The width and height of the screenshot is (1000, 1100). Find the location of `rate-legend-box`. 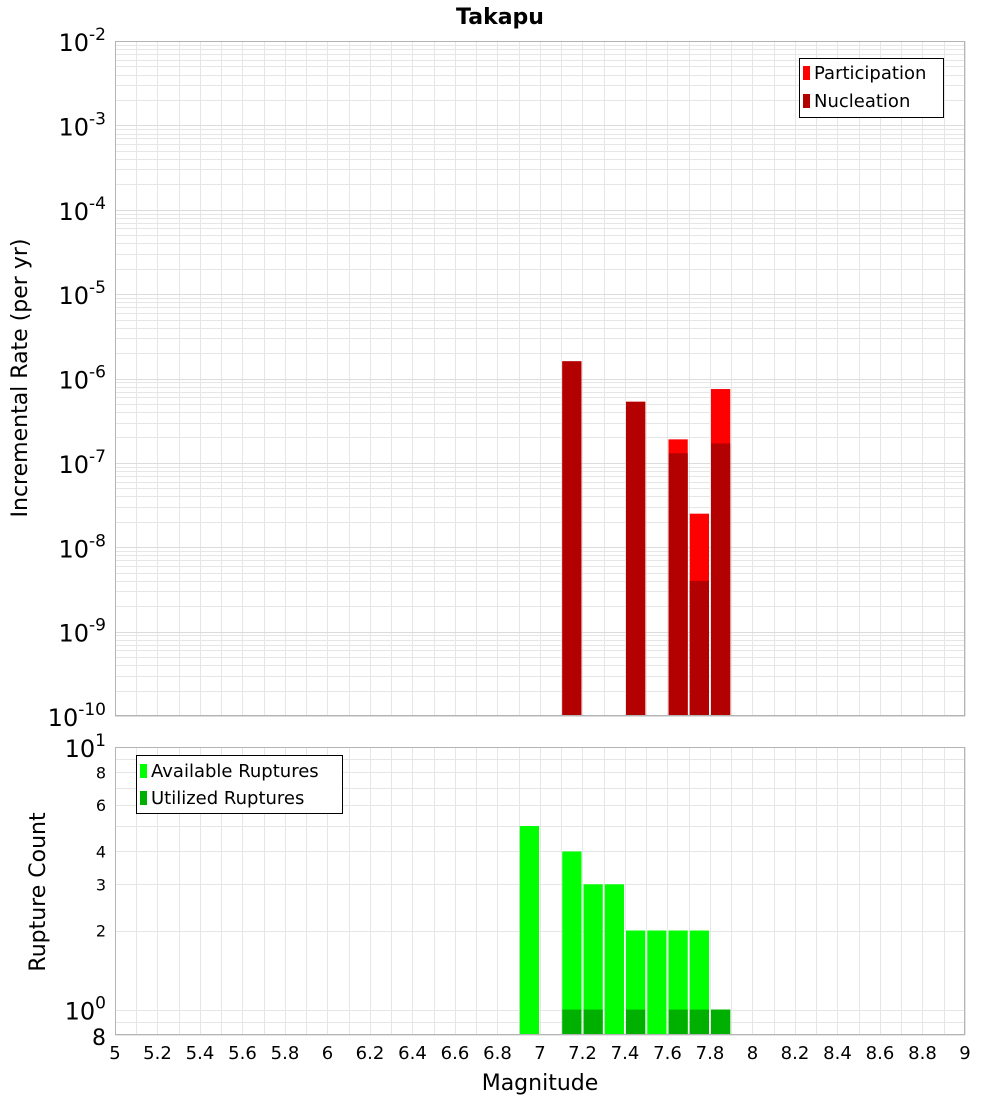

rate-legend-box is located at coordinates (871, 88).